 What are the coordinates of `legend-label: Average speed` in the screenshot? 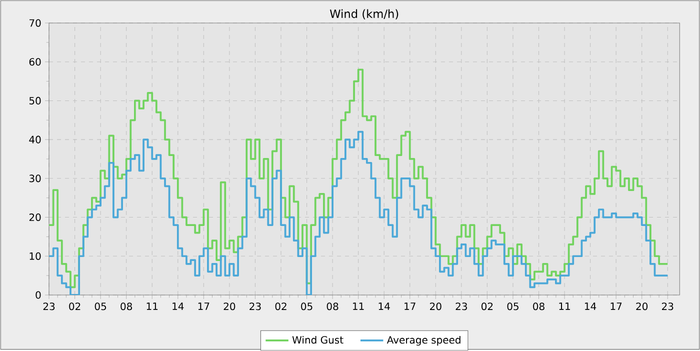 It's located at (423, 341).